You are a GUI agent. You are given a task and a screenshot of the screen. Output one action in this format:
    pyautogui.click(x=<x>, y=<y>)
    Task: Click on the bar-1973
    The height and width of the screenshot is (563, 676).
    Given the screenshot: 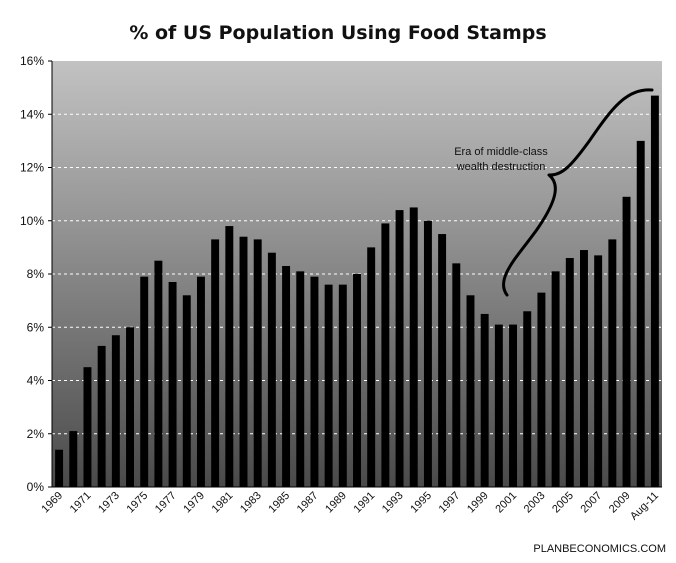 What is the action you would take?
    pyautogui.click(x=115, y=411)
    